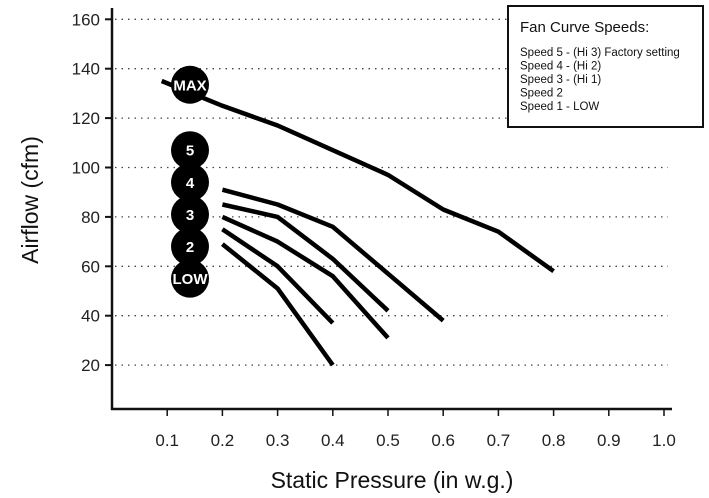  What do you see at coordinates (609, 440) in the screenshot?
I see `x-tick-label: 0.9` at bounding box center [609, 440].